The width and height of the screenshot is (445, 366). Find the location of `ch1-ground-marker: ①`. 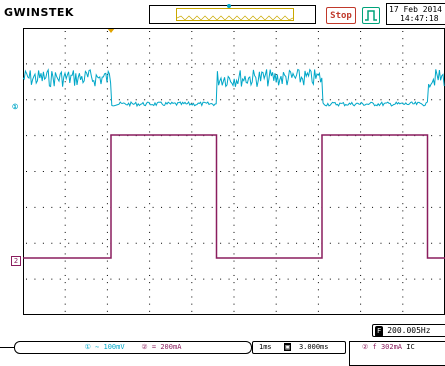

ch1-ground-marker: ① is located at coordinates (15, 107).